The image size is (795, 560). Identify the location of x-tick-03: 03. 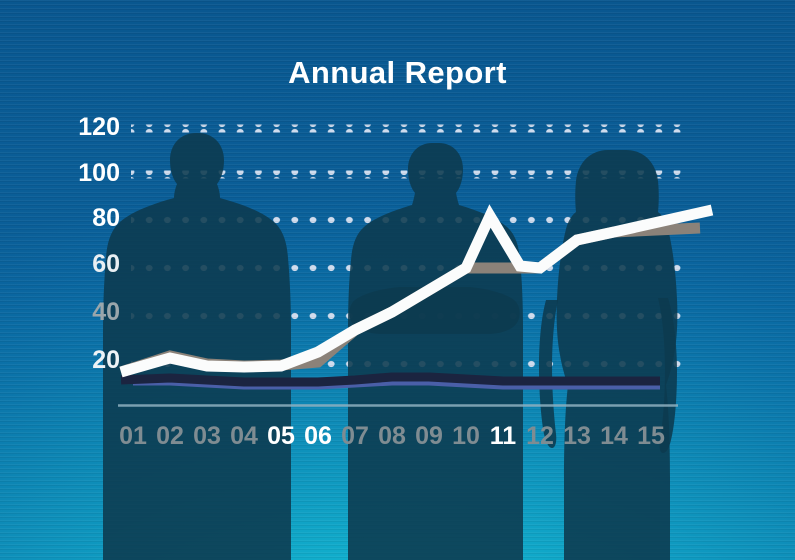
(207, 436).